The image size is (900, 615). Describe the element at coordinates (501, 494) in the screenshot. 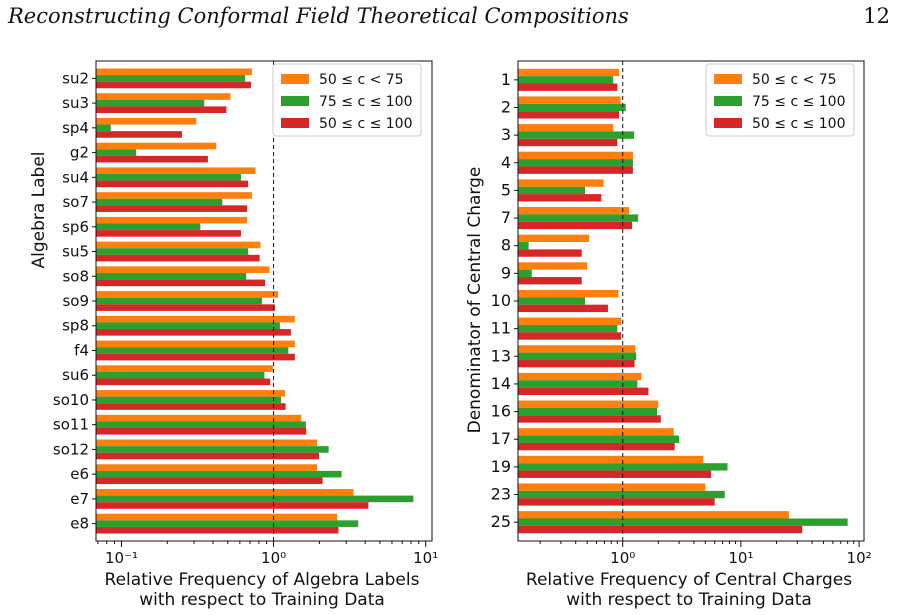

I see `ytick-label-right-23: 23` at that location.